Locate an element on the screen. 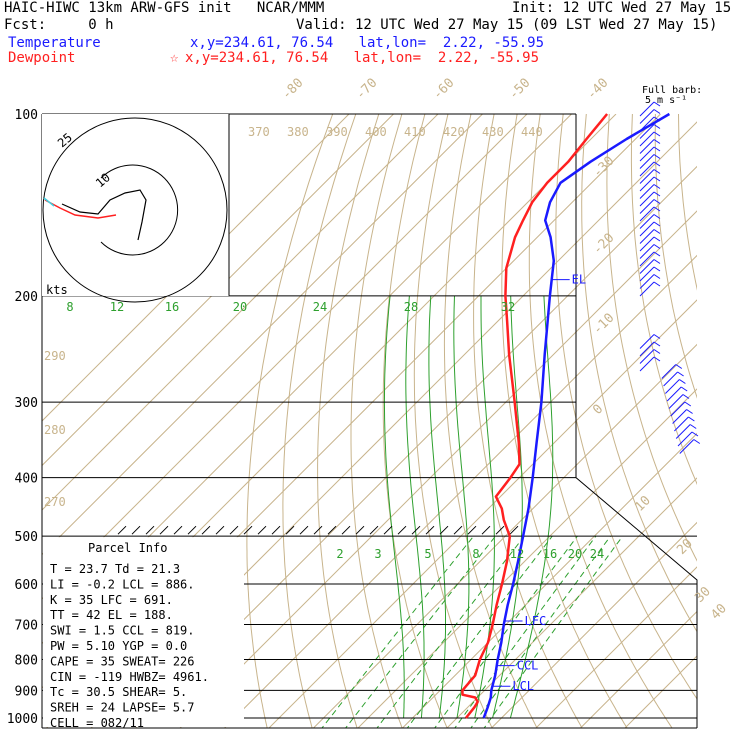 The height and width of the screenshot is (740, 740). isotherm-label: -60 is located at coordinates (443, 89).